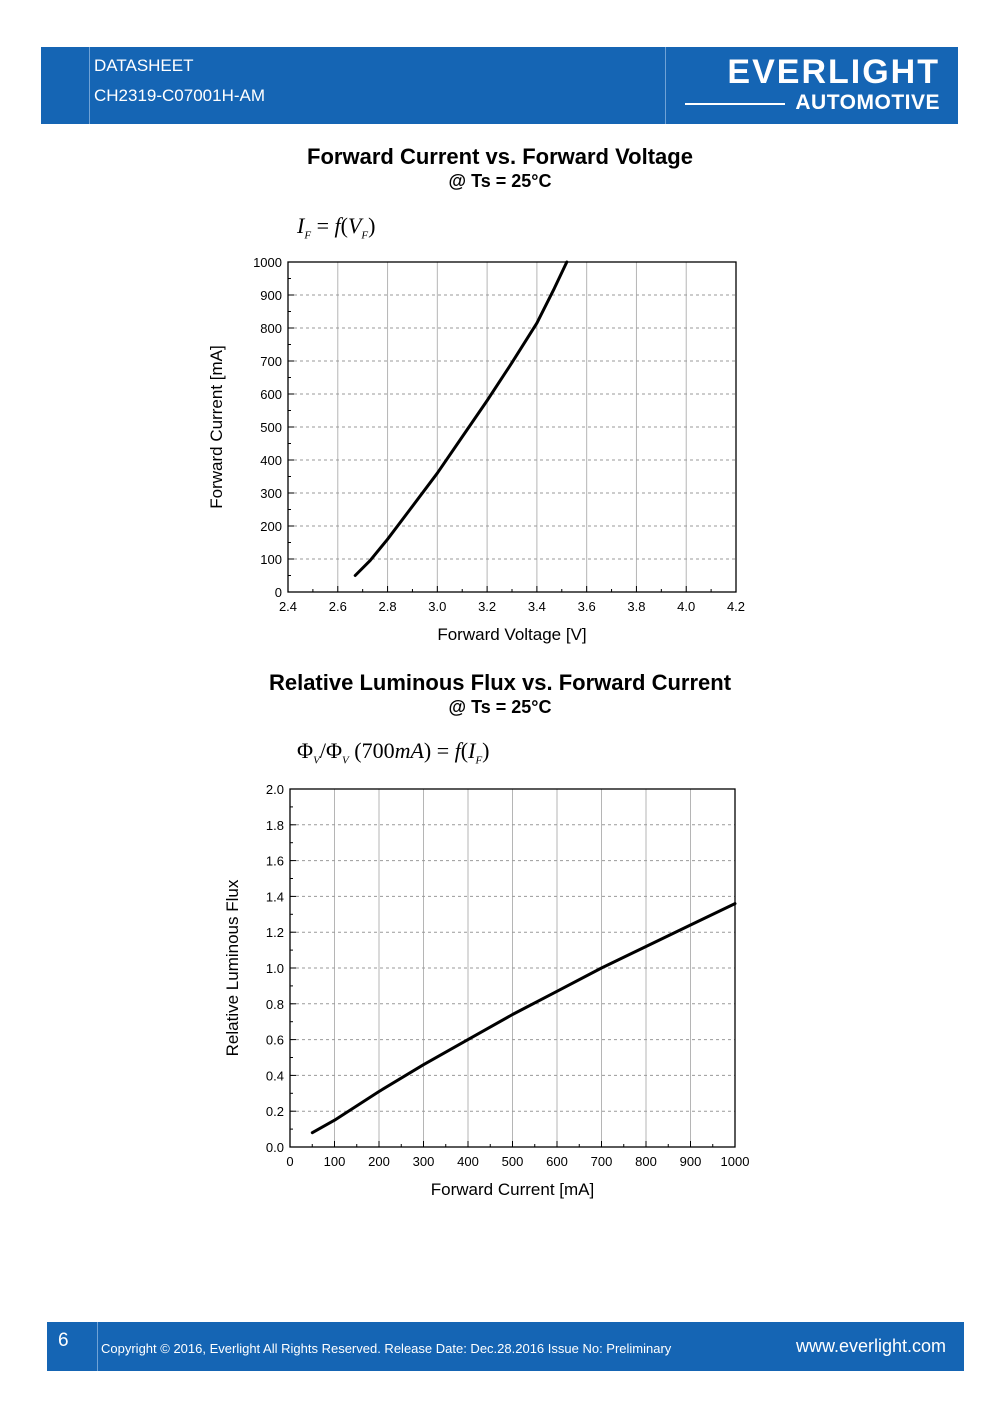  Describe the element at coordinates (275, 861) in the screenshot. I see `chart2-ytick-label: 1.6` at that location.